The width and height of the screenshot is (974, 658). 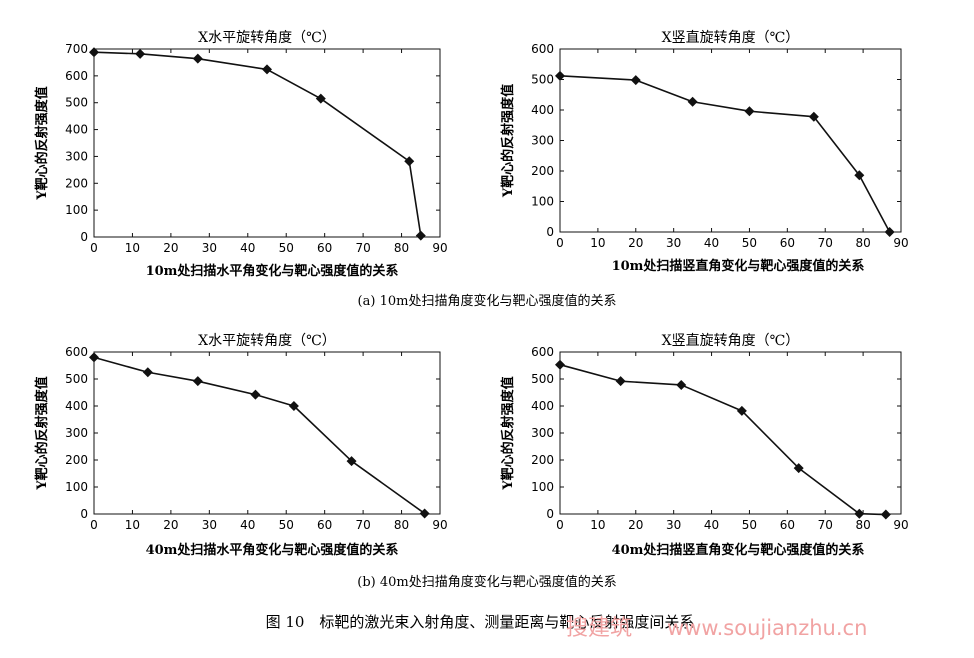 I want to click on x-axis-label: 10m处扫描竖直角变化与靶心强度值的关系, so click(x=738, y=266).